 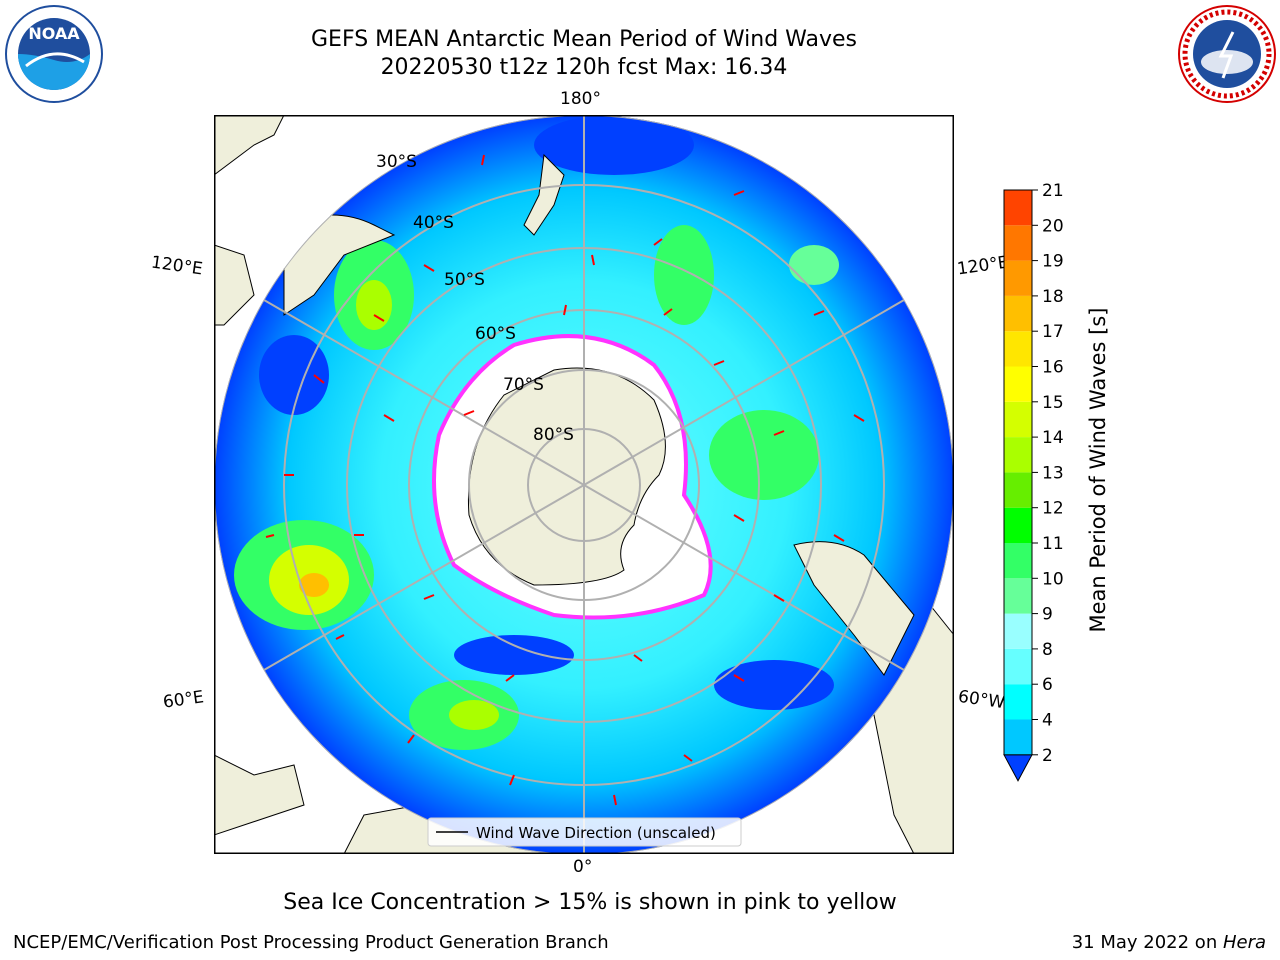 I want to click on colorbar-tick-label: 16, so click(x=1053, y=368).